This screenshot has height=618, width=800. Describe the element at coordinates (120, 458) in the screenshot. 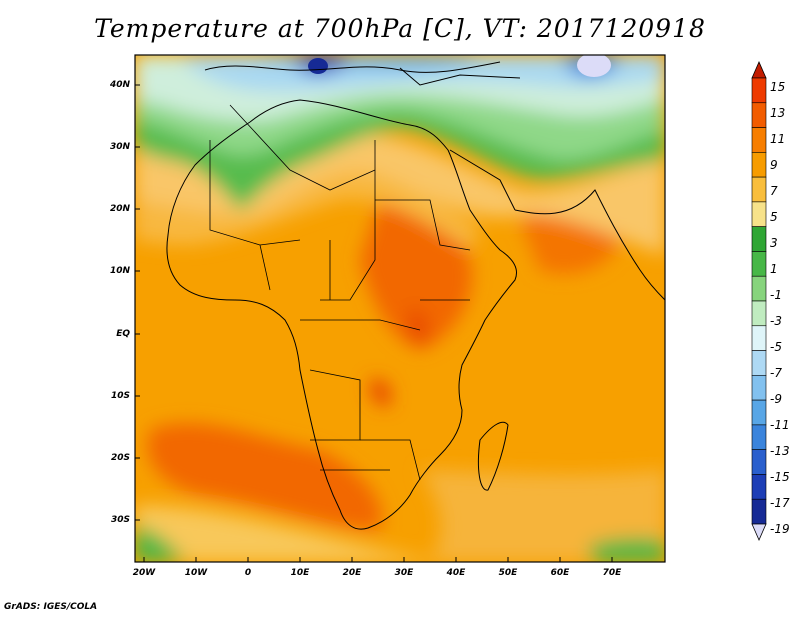

I see `lat-label-20s: 20S` at that location.